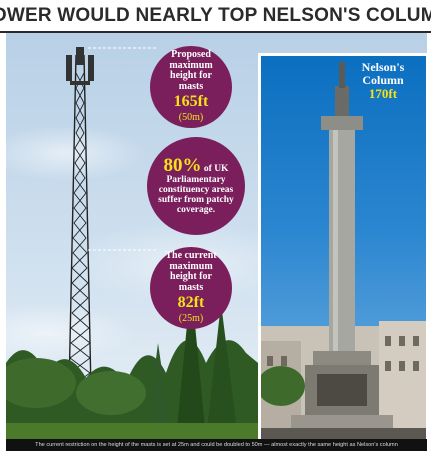 The width and height of the screenshot is (431, 451). What do you see at coordinates (191, 102) in the screenshot?
I see `proposed-height-value: 165ft` at bounding box center [191, 102].